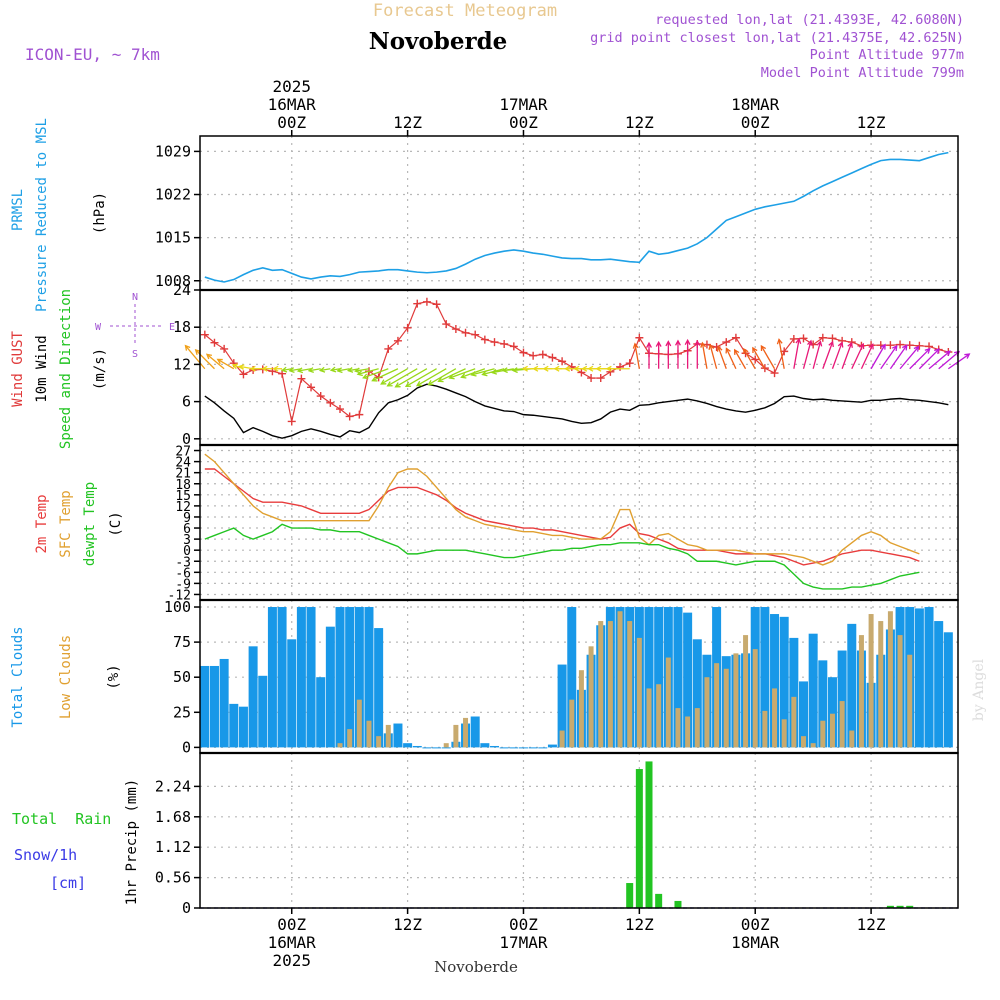  I want to click on pressure-msl-label: Pressure Reduced to MSL, so click(42, 215).